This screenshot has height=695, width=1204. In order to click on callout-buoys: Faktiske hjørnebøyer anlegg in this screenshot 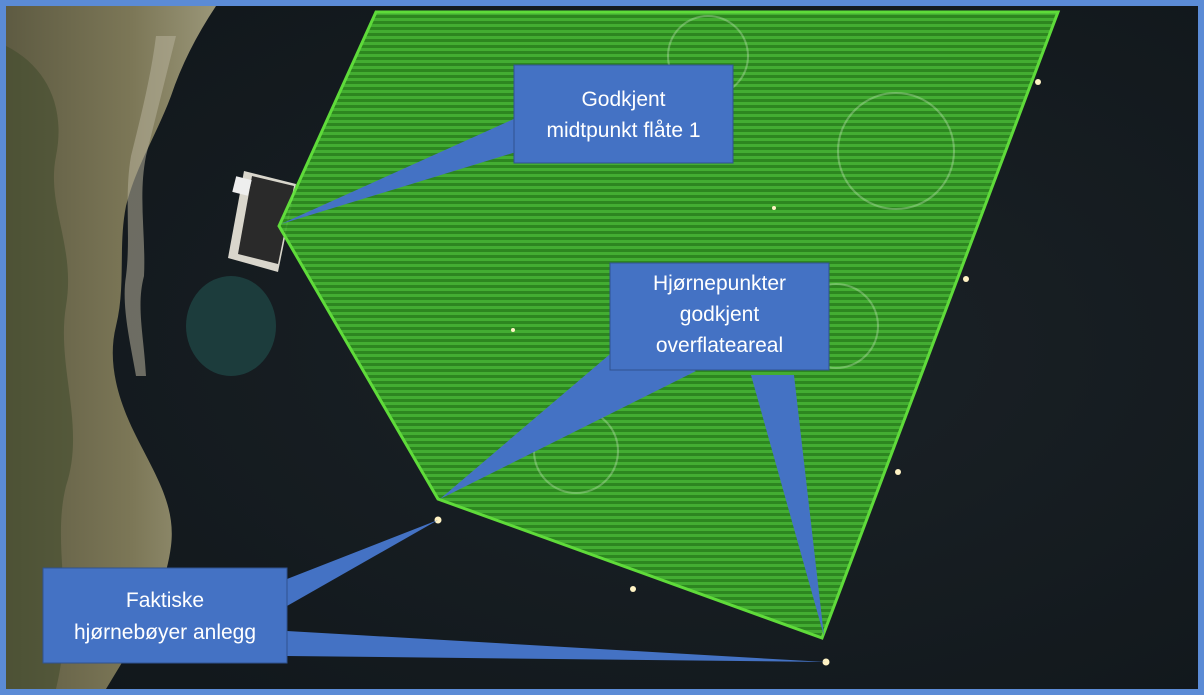, I will do `click(165, 615)`.